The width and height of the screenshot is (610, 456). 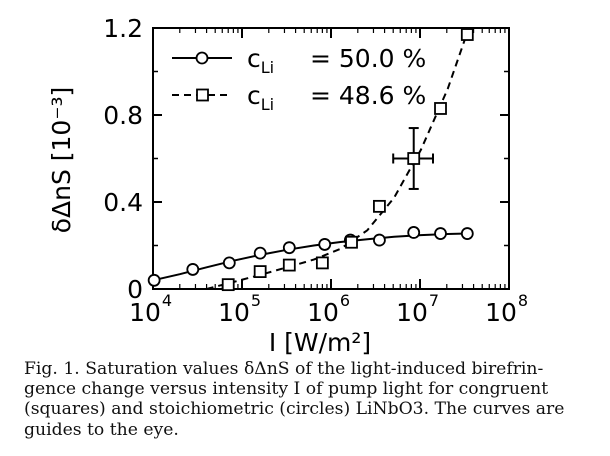 What do you see at coordinates (320, 342) in the screenshot?
I see `x-axis-label: I [W/m²]` at bounding box center [320, 342].